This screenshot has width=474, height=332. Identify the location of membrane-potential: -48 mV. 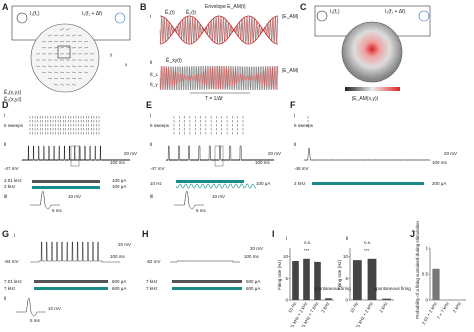
(301, 168).